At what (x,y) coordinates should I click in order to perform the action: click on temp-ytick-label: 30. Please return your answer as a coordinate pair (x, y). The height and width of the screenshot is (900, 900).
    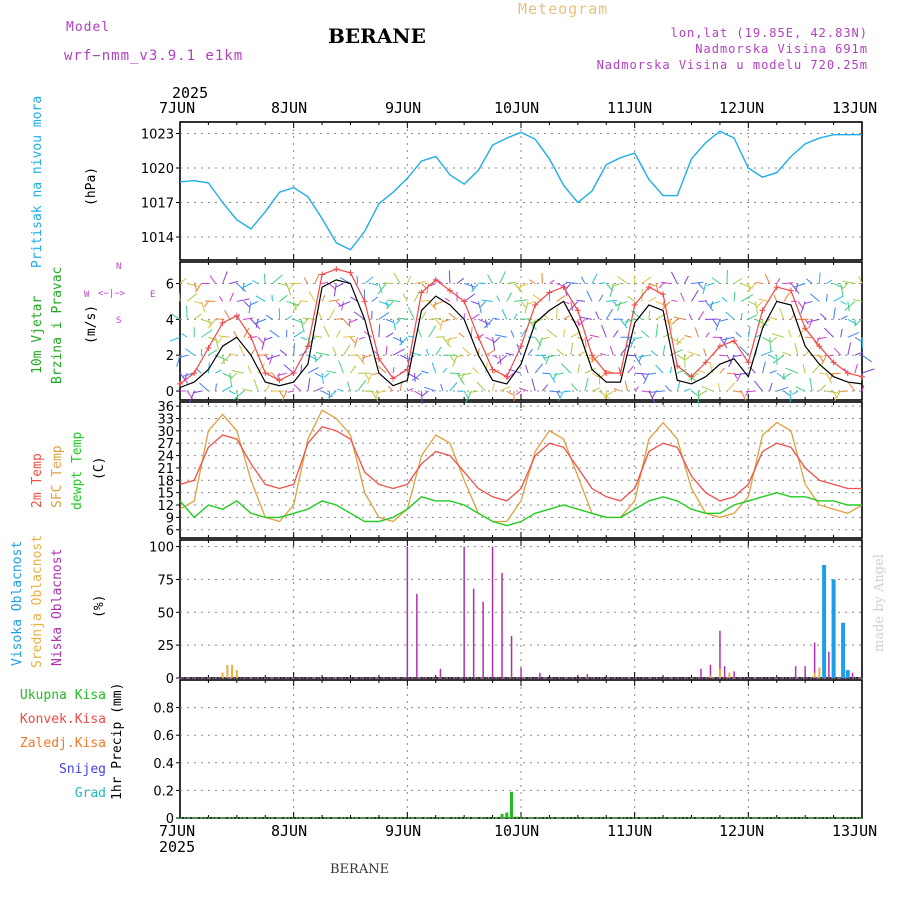
    Looking at the image, I should click on (165, 432).